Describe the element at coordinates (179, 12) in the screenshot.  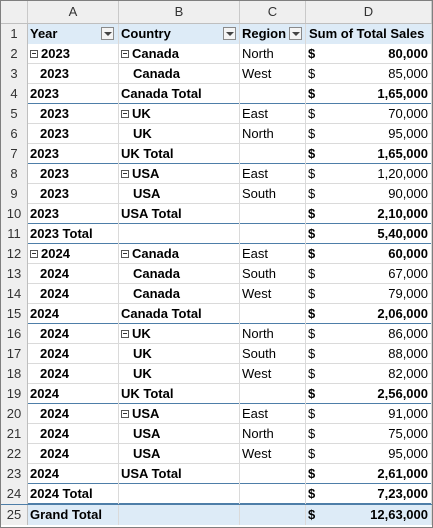
I see `column-header-b: B` at that location.